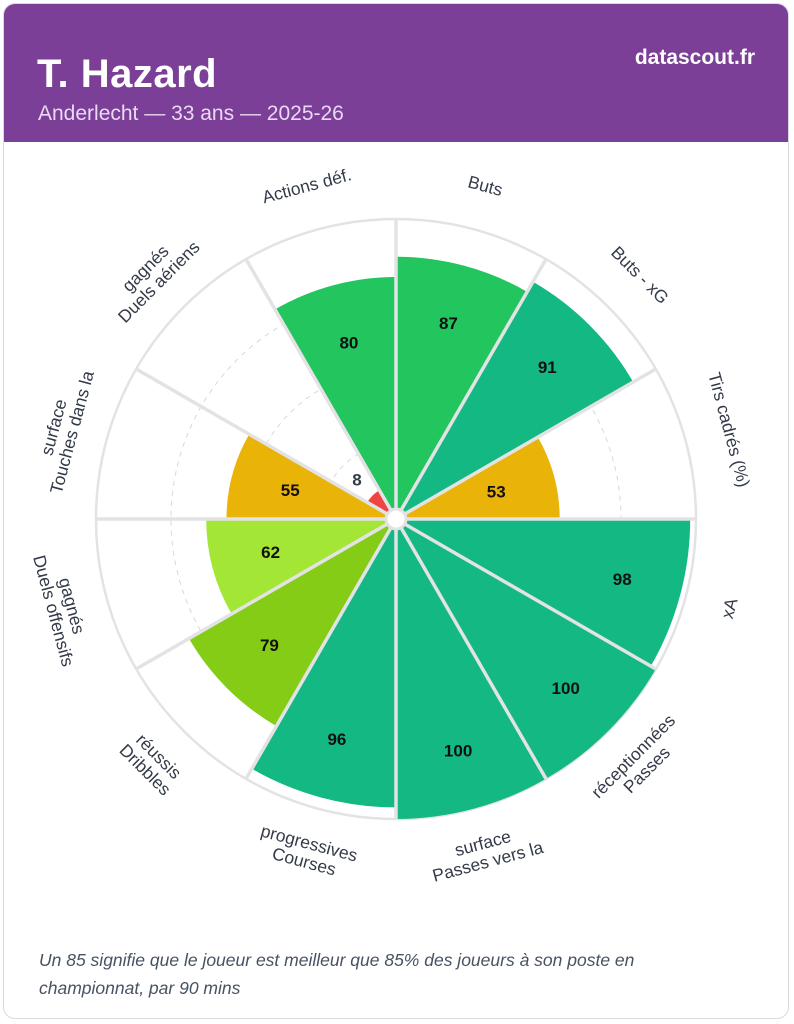 The height and width of the screenshot is (1024, 794). What do you see at coordinates (290, 490) in the screenshot?
I see `value-label-10: 55` at bounding box center [290, 490].